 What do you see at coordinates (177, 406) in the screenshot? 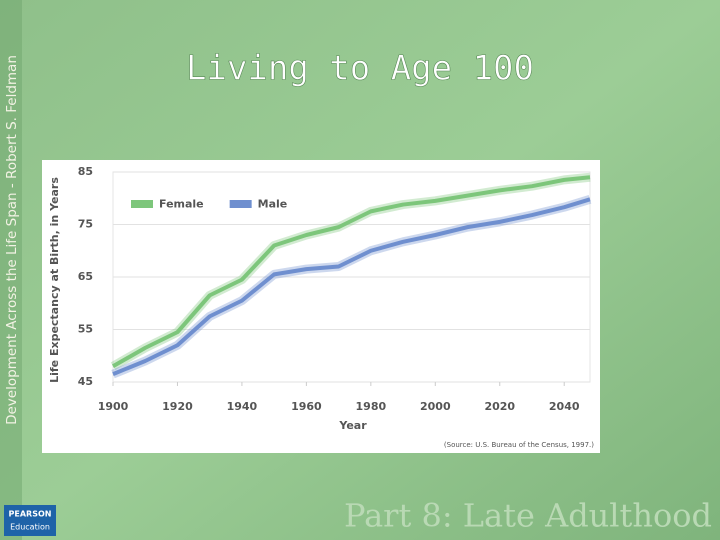
I see `x-tick-label: 1920` at bounding box center [177, 406].